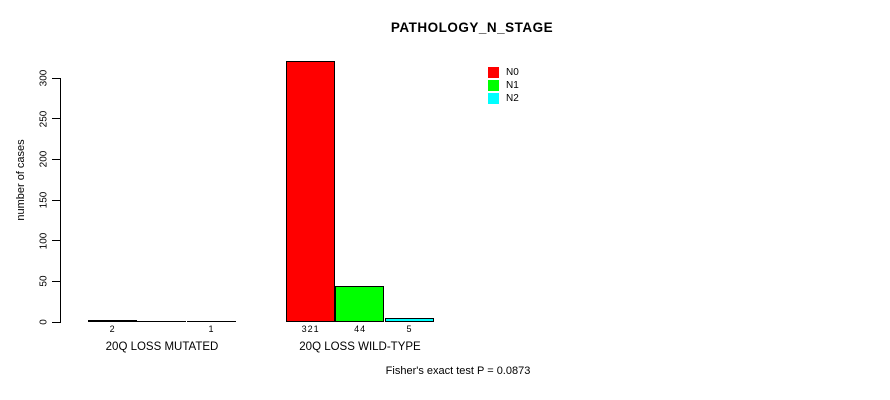  Describe the element at coordinates (512, 72) in the screenshot. I see `legend-label: N0` at that location.